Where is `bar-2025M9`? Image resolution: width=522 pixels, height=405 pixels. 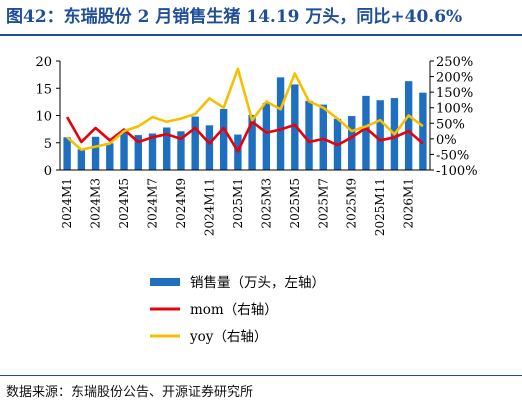 bar-2025M9 is located at coordinates (352, 143).